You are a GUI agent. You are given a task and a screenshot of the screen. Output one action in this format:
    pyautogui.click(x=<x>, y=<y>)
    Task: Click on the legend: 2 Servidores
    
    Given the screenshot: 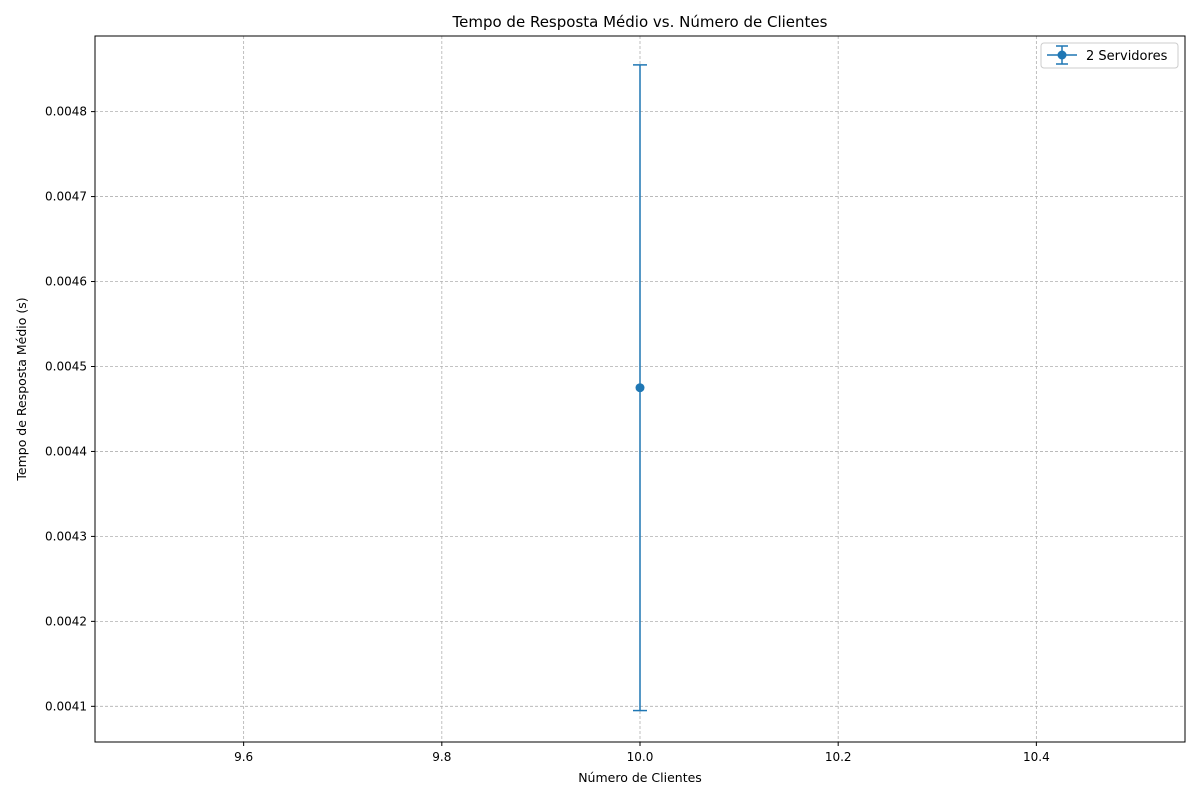 What is the action you would take?
    pyautogui.click(x=1109, y=55)
    